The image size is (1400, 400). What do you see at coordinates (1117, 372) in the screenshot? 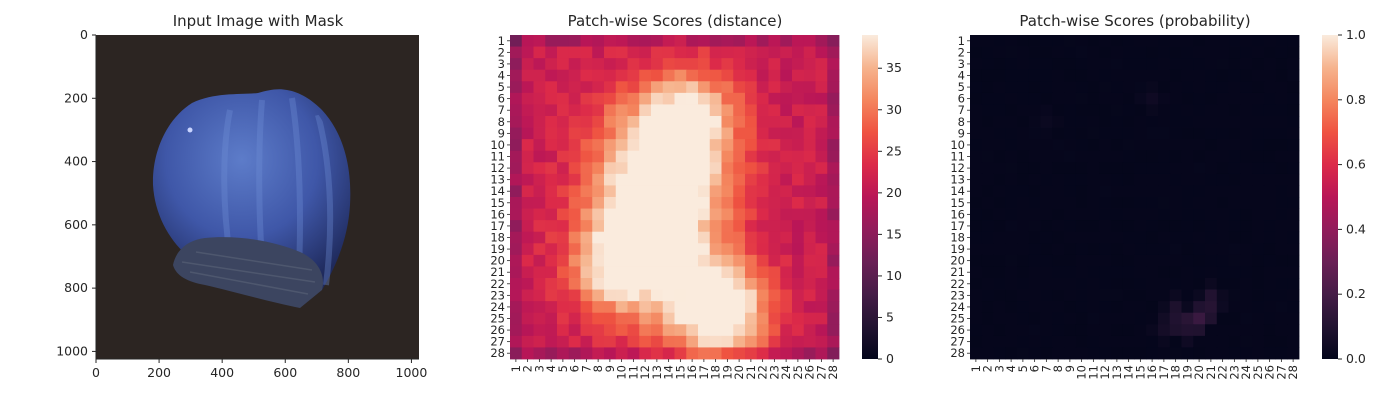
I see `x-tick-label: 13` at bounding box center [1117, 372].